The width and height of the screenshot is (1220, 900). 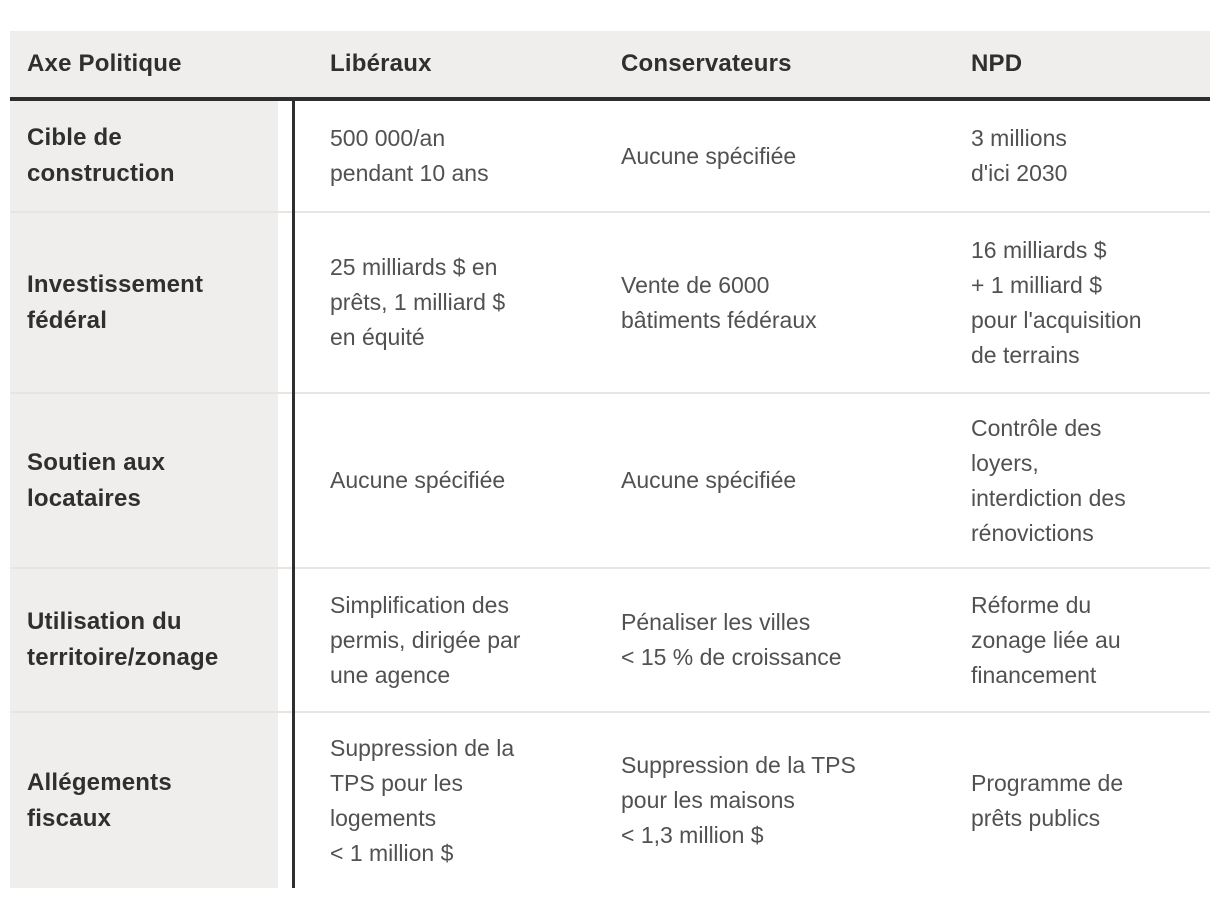 What do you see at coordinates (1046, 639) in the screenshot?
I see `cell-npd: Réforme du zonage liée au financement` at bounding box center [1046, 639].